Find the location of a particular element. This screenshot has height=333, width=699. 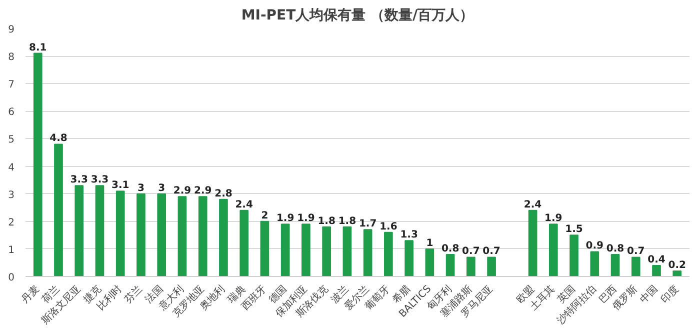

y-tick-label: 1 is located at coordinates (11, 250).